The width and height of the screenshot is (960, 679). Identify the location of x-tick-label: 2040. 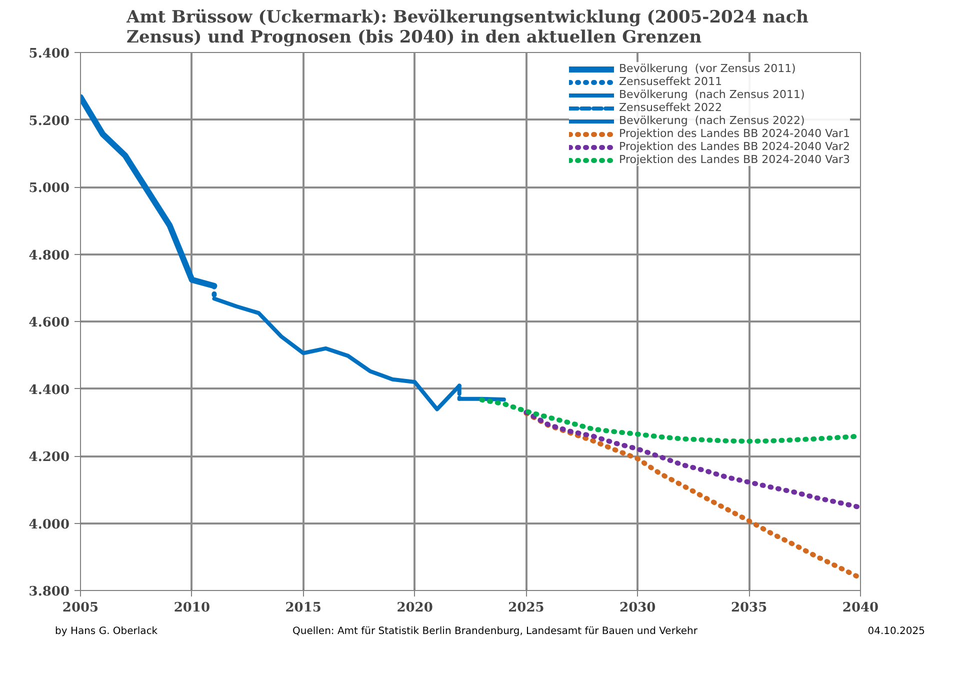
(860, 608).